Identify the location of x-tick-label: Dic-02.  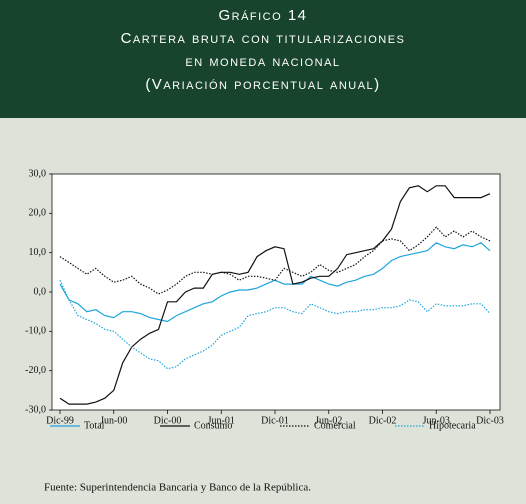
(383, 420).